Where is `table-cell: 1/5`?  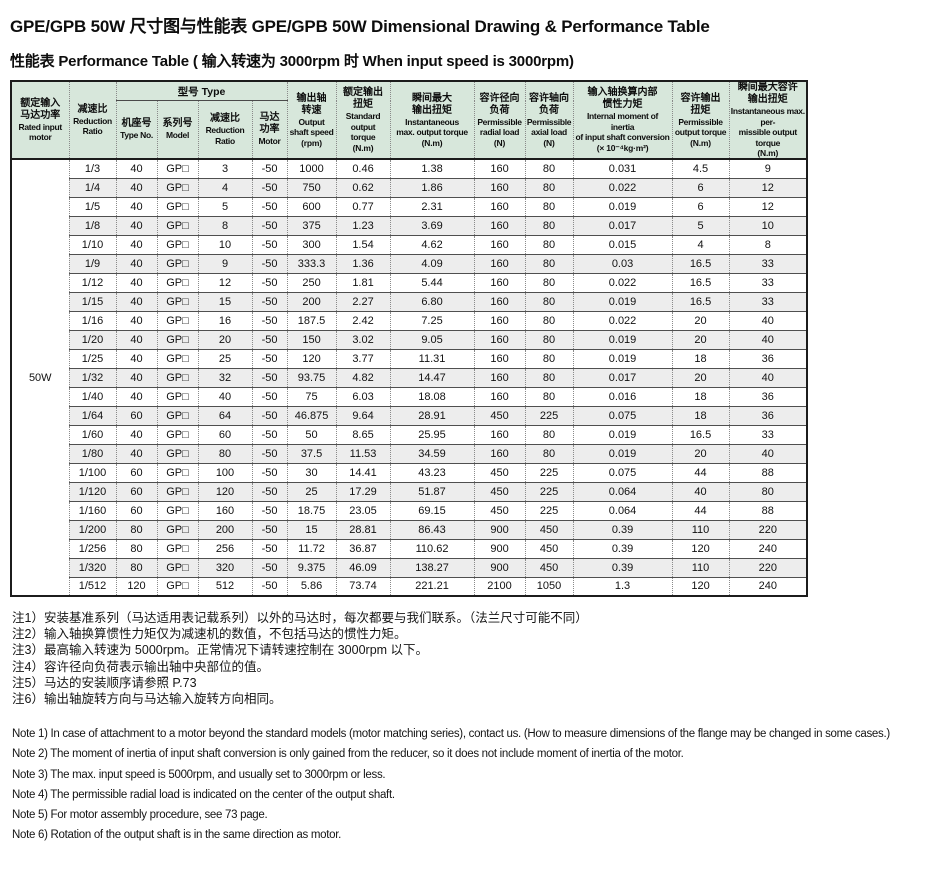 table-cell: 1/5 is located at coordinates (92, 206).